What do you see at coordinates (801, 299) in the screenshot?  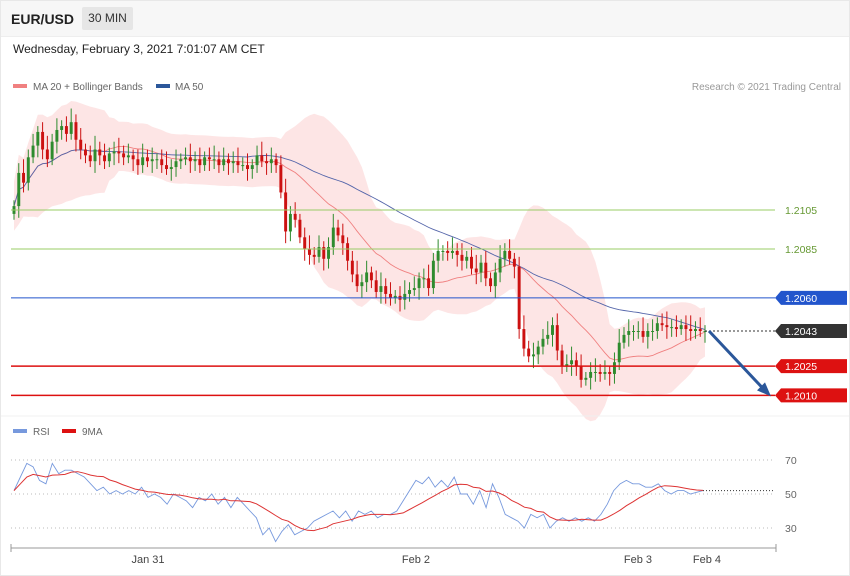 I see `level-label: 1.2060` at bounding box center [801, 299].